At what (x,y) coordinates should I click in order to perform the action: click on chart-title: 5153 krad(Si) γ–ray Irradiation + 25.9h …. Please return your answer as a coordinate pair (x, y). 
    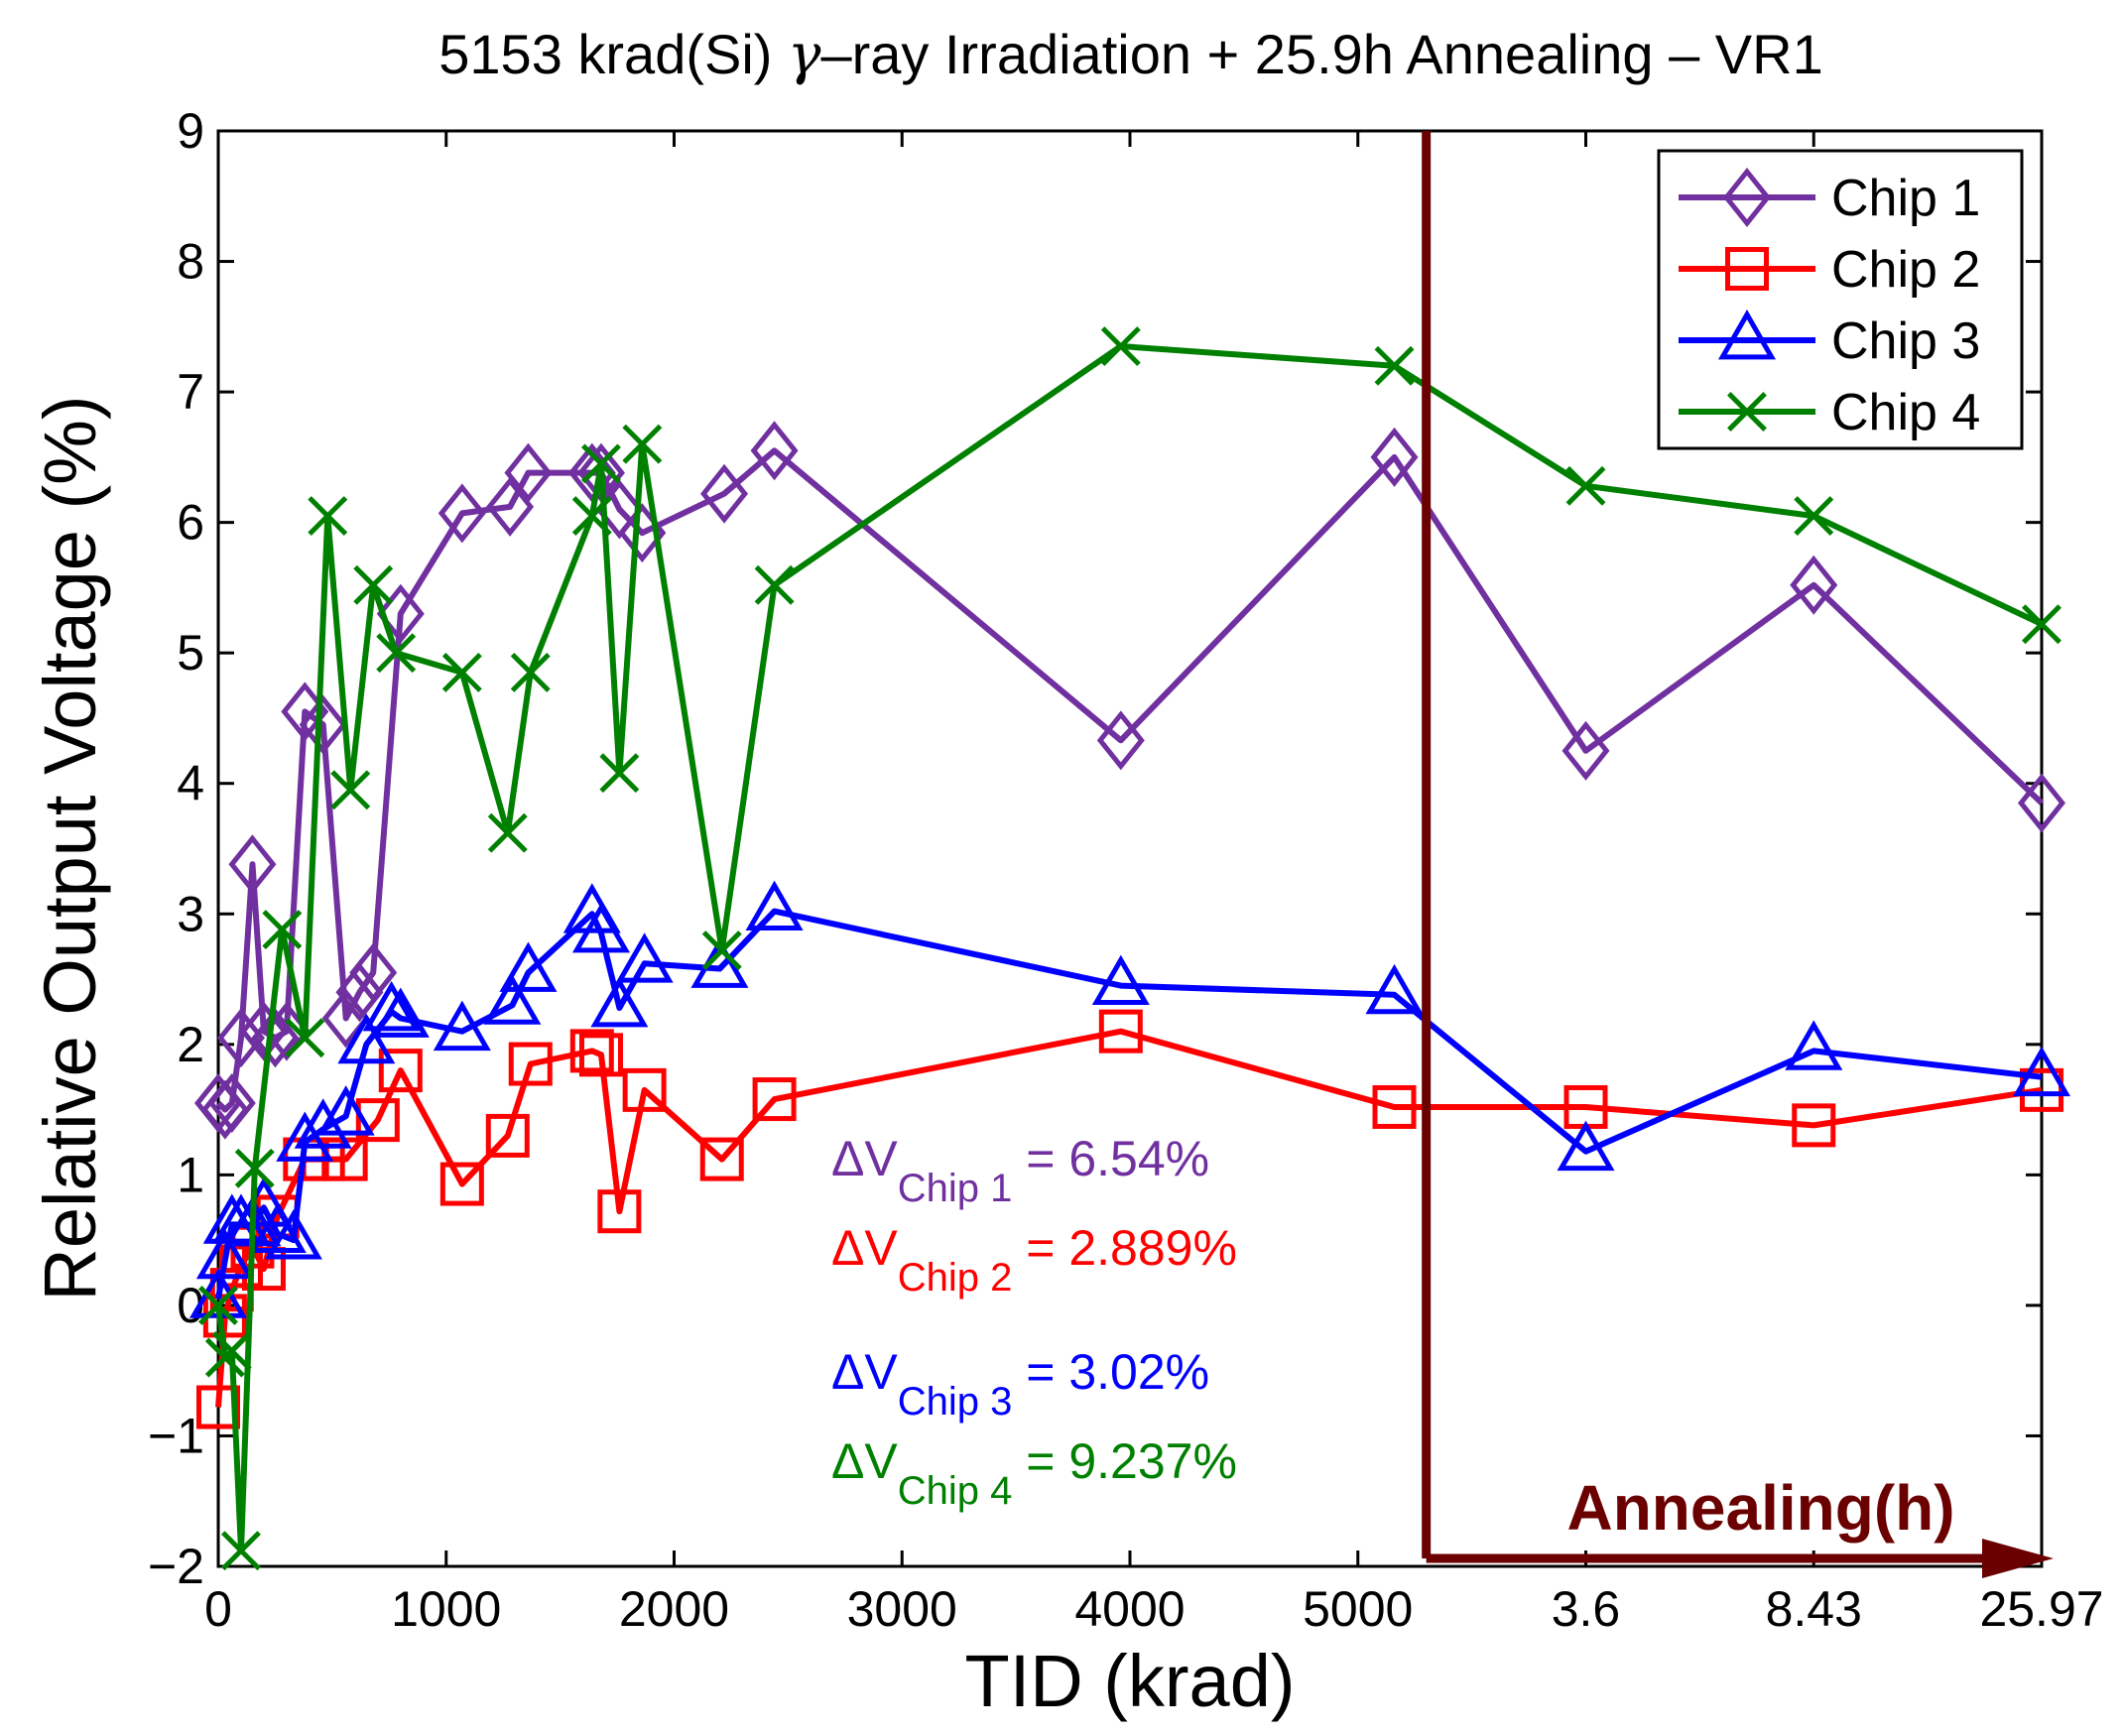
    Looking at the image, I should click on (1130, 55).